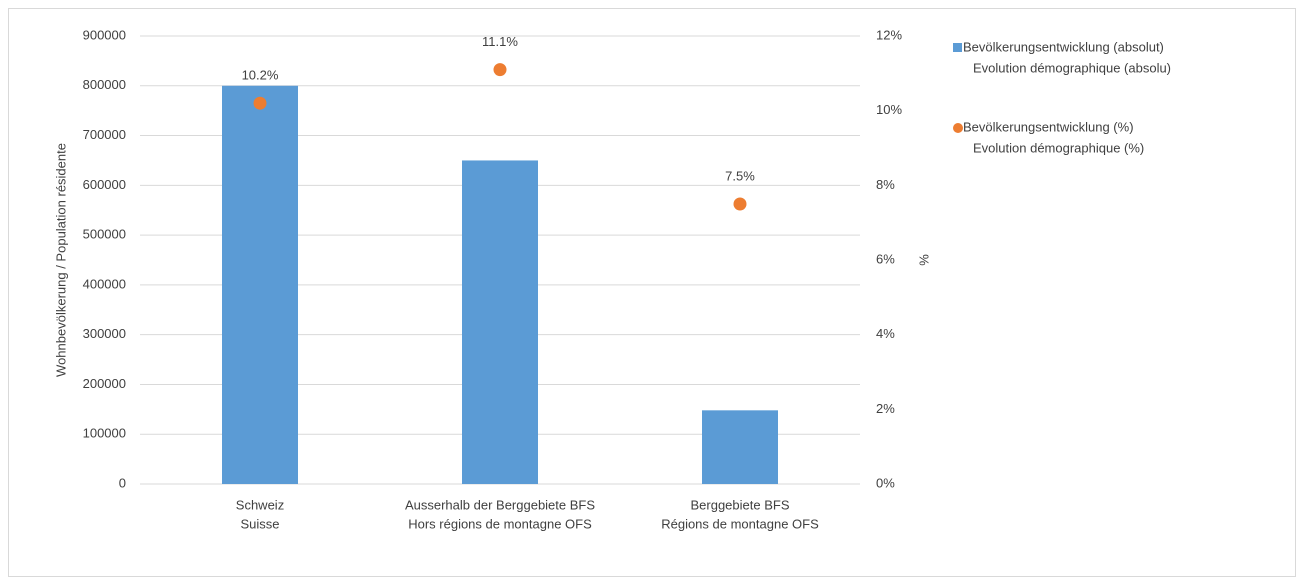 The image size is (1304, 585). I want to click on y-tick-label: 900000, so click(104, 34).